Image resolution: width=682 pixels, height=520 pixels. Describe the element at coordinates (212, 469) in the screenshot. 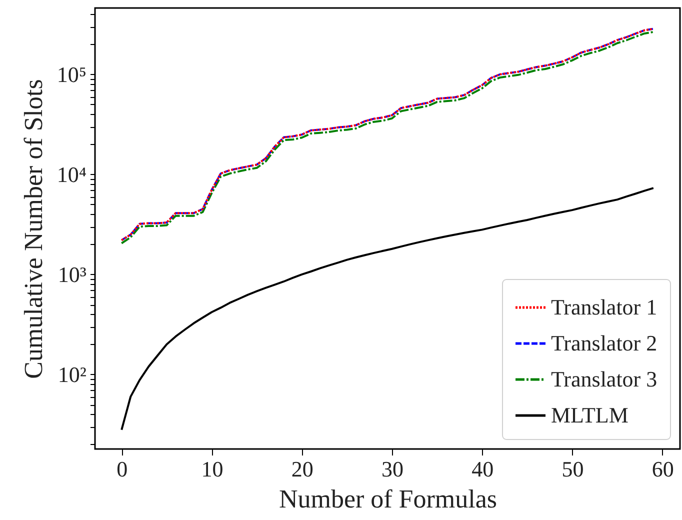

I see `x-tick-label: 10` at that location.